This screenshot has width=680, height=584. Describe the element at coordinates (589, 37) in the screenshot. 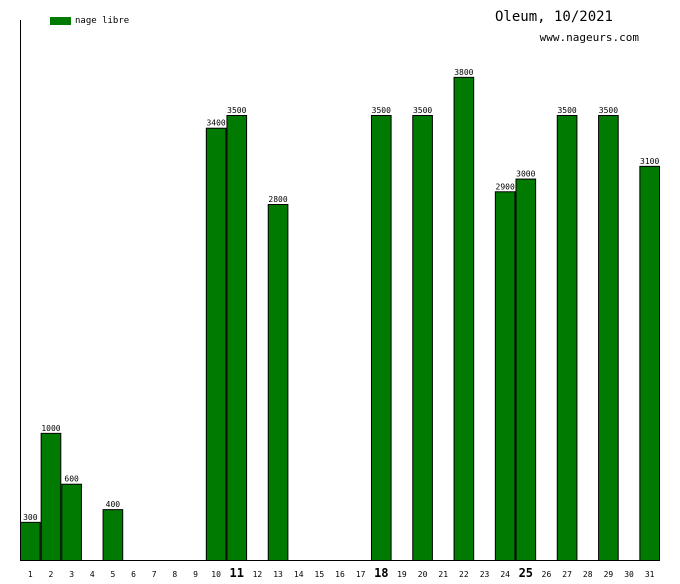

I see `site-url: www.nageurs.com` at that location.